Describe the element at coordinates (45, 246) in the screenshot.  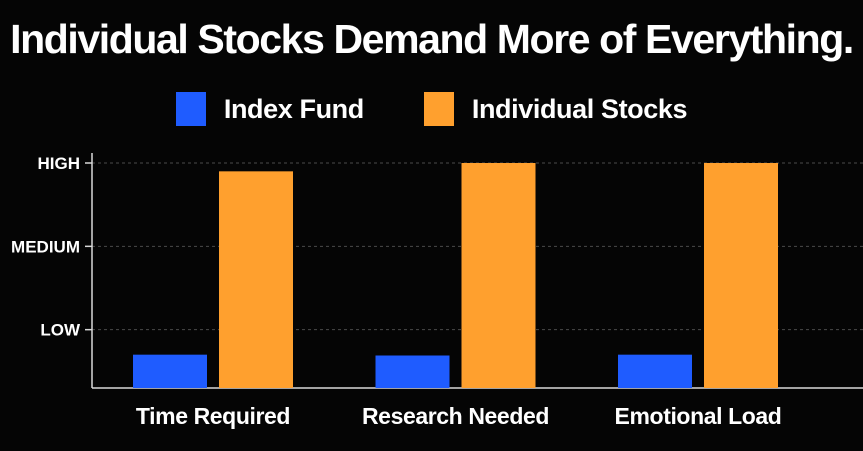
I see `y-tick-label-medium: MEDIUM` at that location.